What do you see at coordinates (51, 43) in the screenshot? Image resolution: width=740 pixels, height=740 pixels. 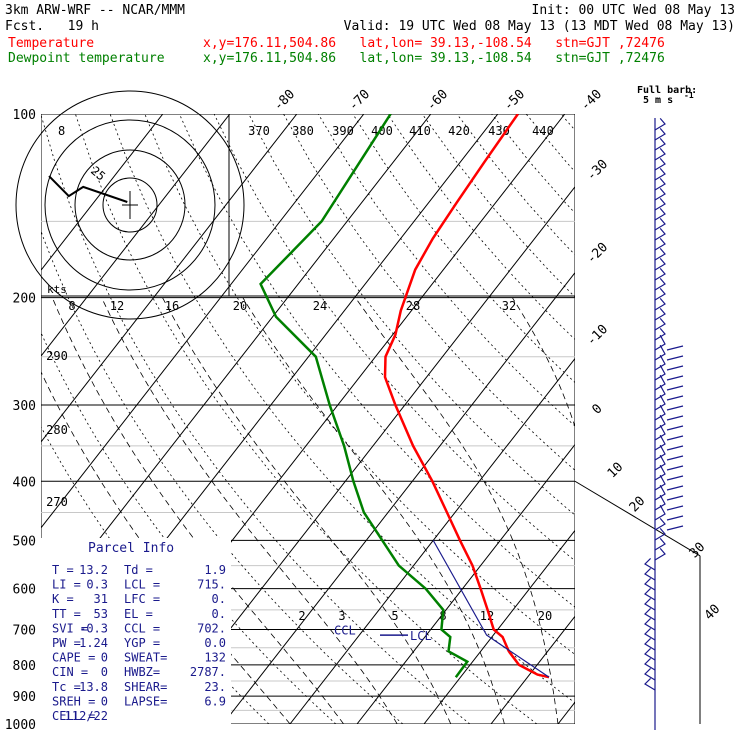 I see `temperature-legend-label: Temperature` at bounding box center [51, 43].